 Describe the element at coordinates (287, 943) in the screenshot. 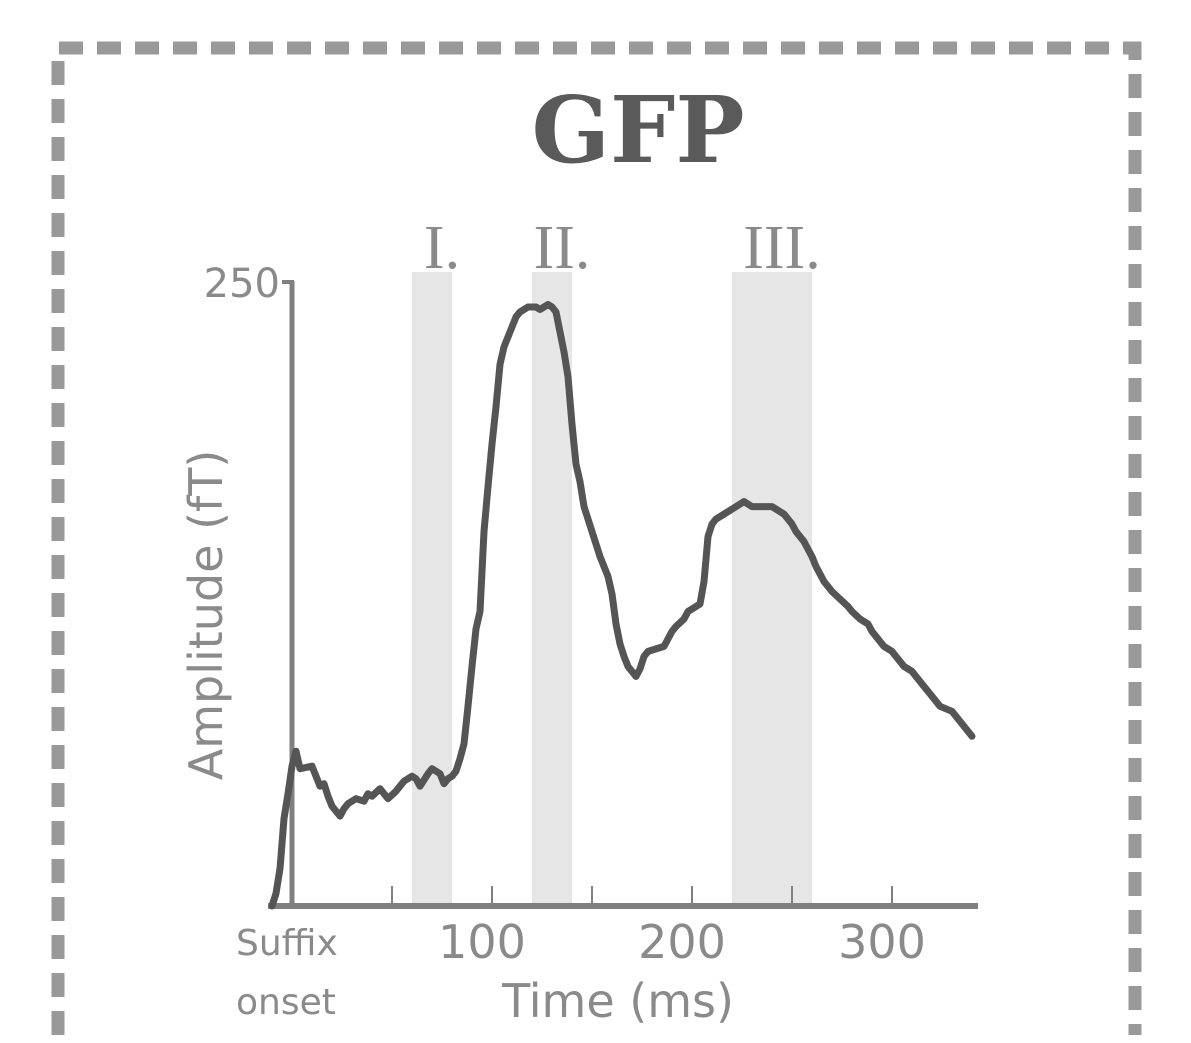

I see `x-tick-label-0: Suffix` at that location.